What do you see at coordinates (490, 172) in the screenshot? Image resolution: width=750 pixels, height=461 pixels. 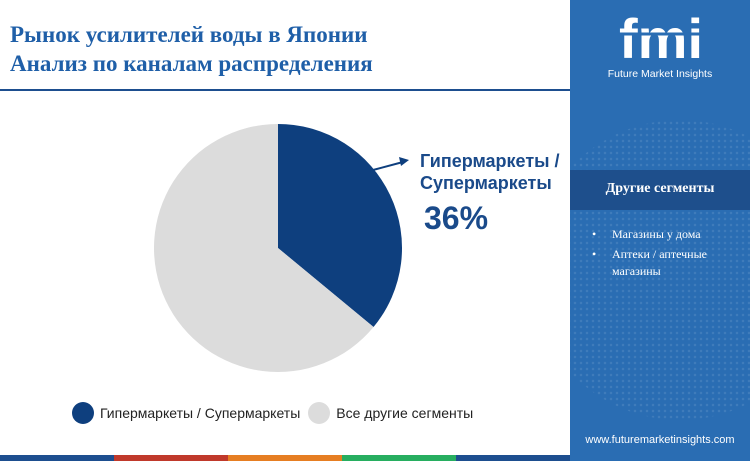 I see `callout-label: Гипермаркеты / Супермаркеты` at bounding box center [490, 172].